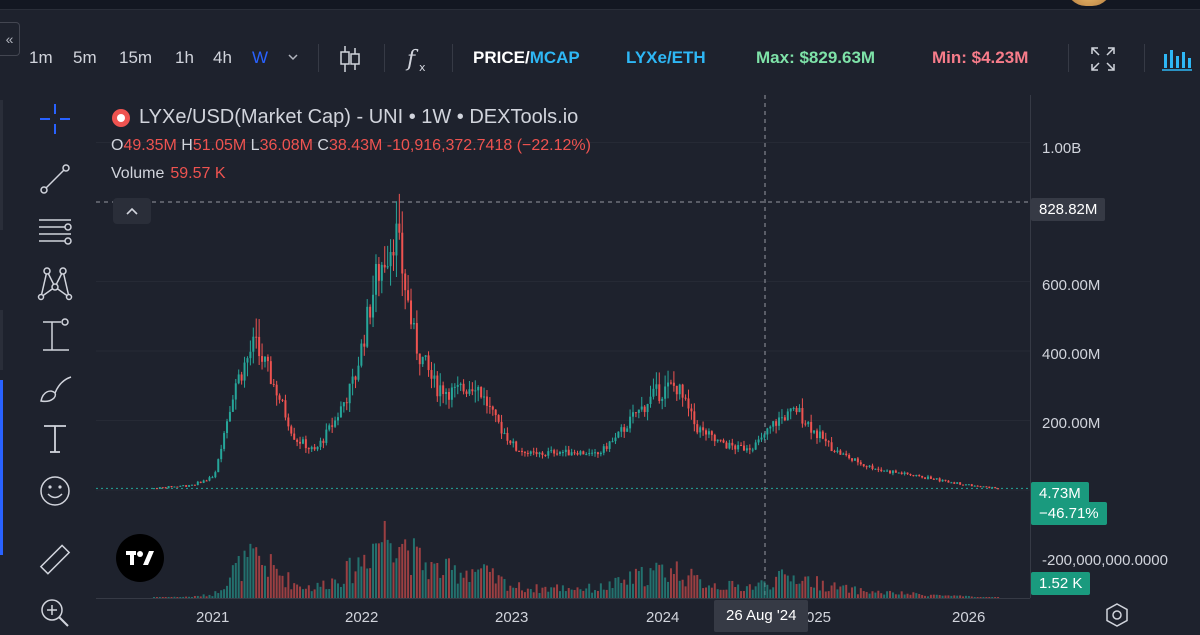  I want to click on fib-icon, so click(55, 231).